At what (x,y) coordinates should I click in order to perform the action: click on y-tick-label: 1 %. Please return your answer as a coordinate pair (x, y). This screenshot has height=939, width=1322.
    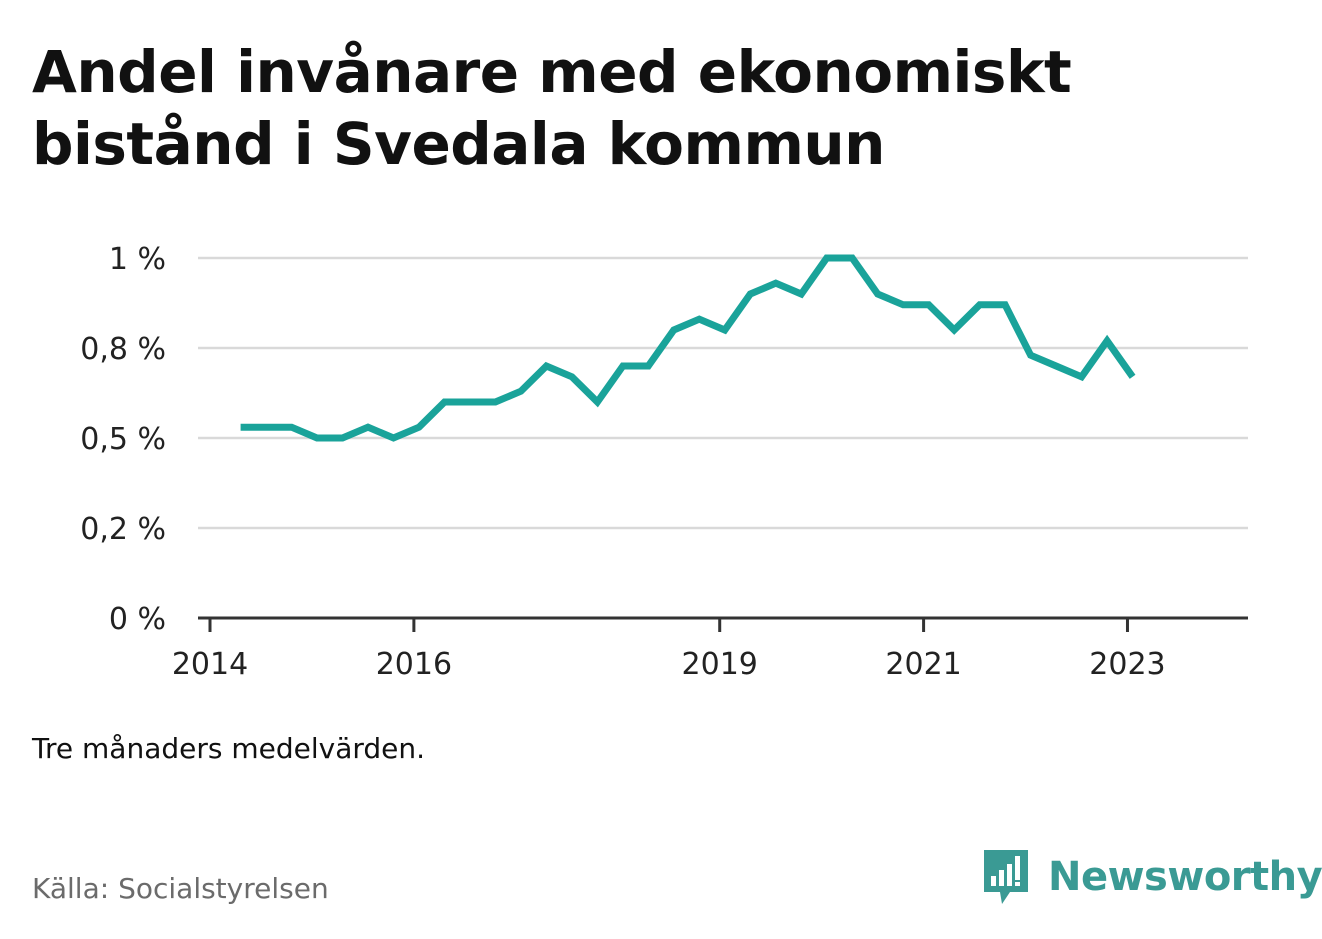
    Looking at the image, I should click on (137, 259).